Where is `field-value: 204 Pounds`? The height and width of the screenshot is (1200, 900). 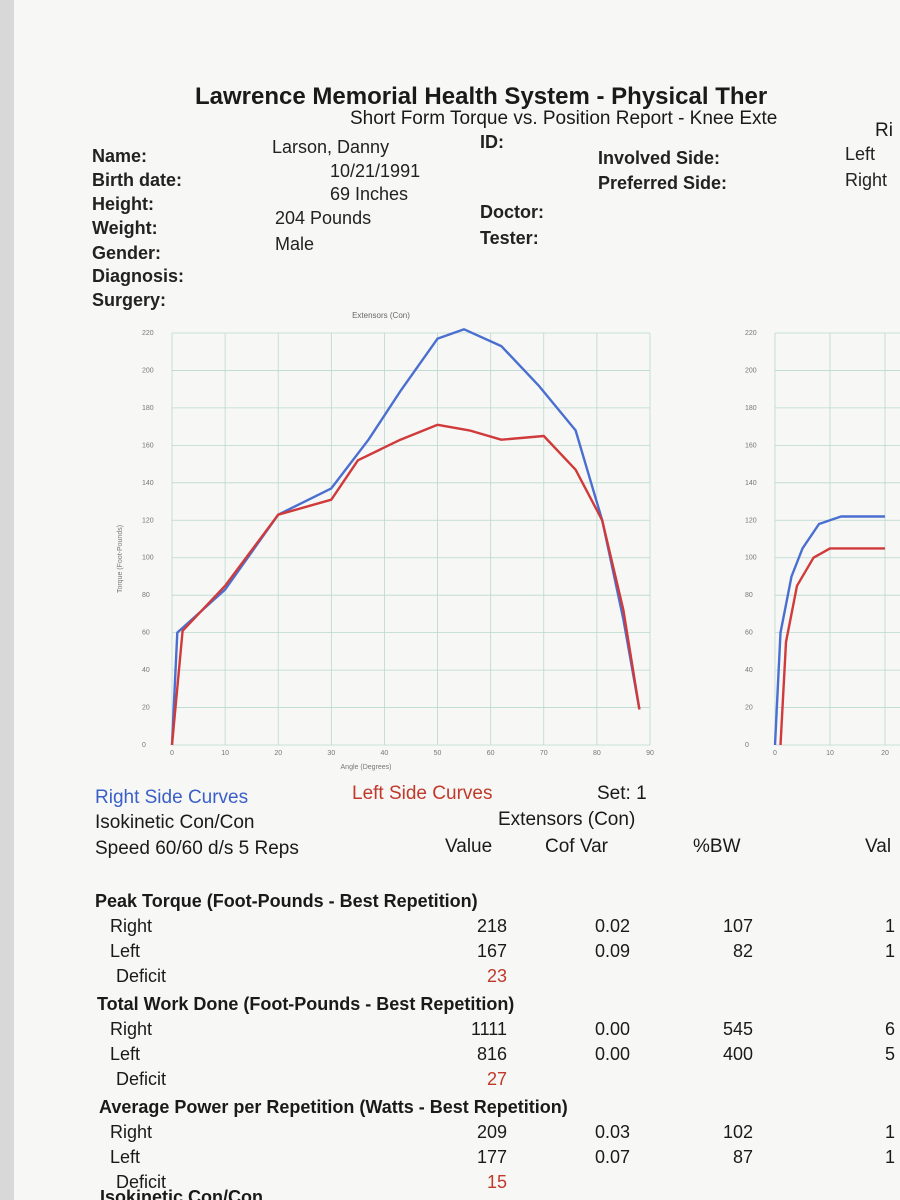
field-value: 204 Pounds is located at coordinates (323, 218).